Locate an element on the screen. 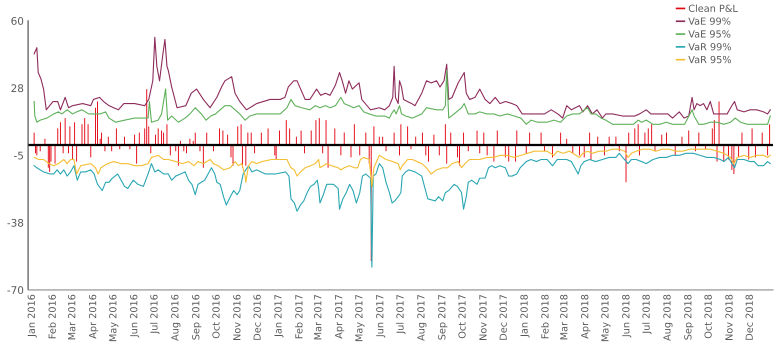 This screenshot has height=346, width=780. x-tick-label: Feb 2017 is located at coordinates (299, 316).